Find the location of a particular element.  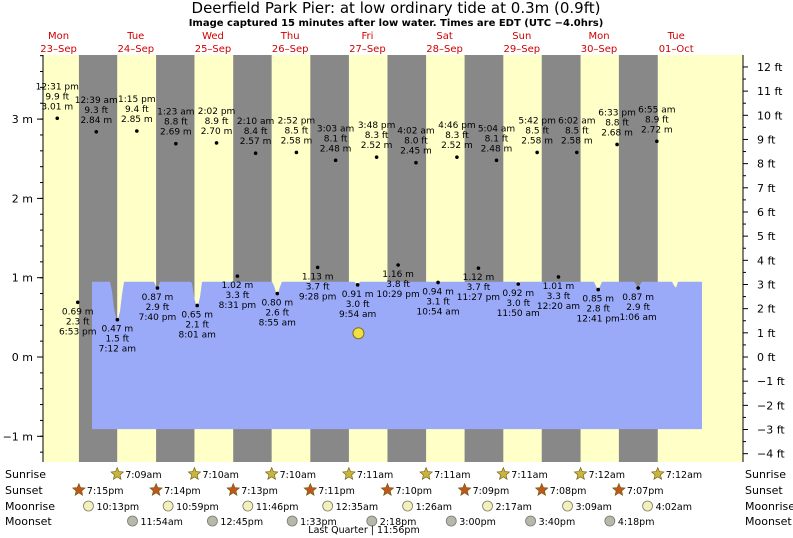

row-time: 11:46pm is located at coordinates (277, 507).